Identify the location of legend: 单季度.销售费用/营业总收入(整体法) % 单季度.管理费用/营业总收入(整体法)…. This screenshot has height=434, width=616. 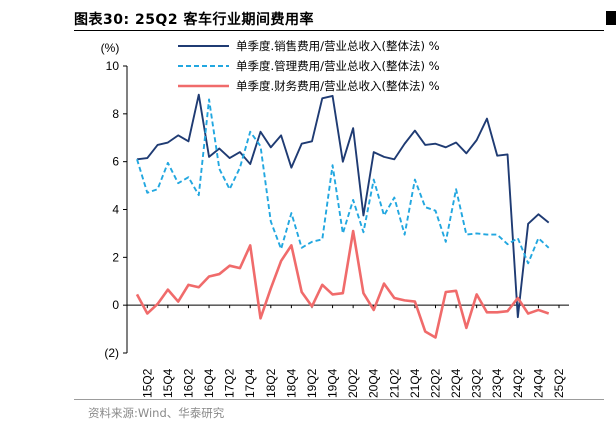
(309, 66).